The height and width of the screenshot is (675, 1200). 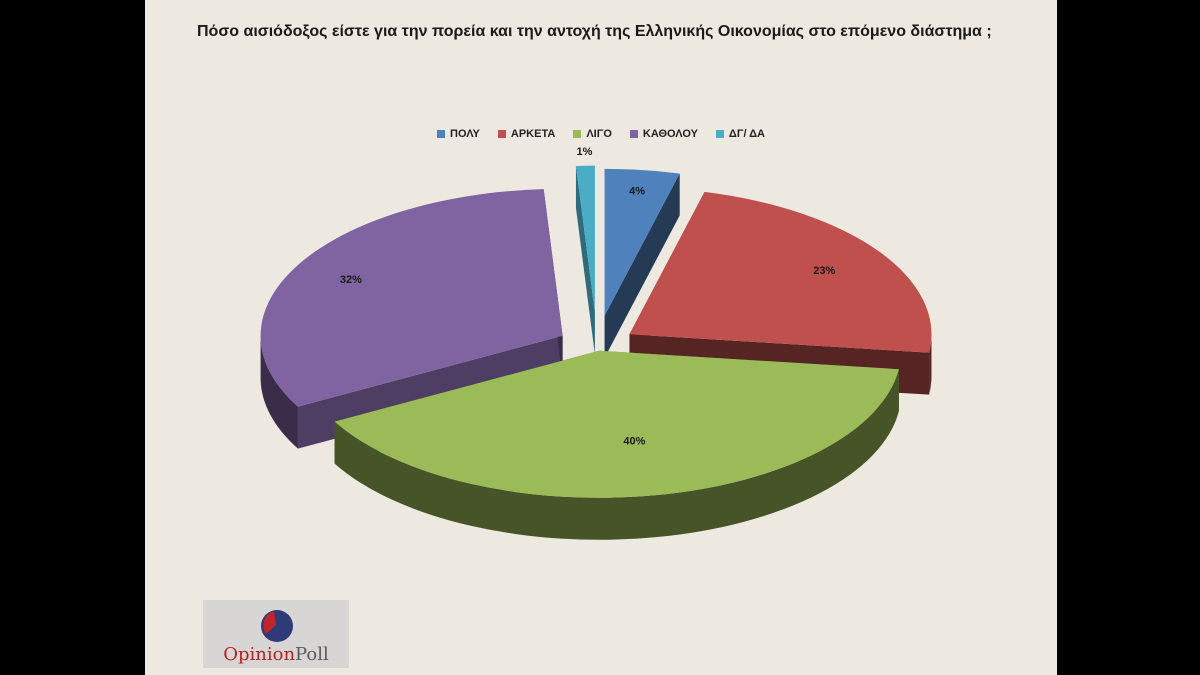 I want to click on legend-label: ΔΓ/ ΔΑ, so click(x=746, y=134).